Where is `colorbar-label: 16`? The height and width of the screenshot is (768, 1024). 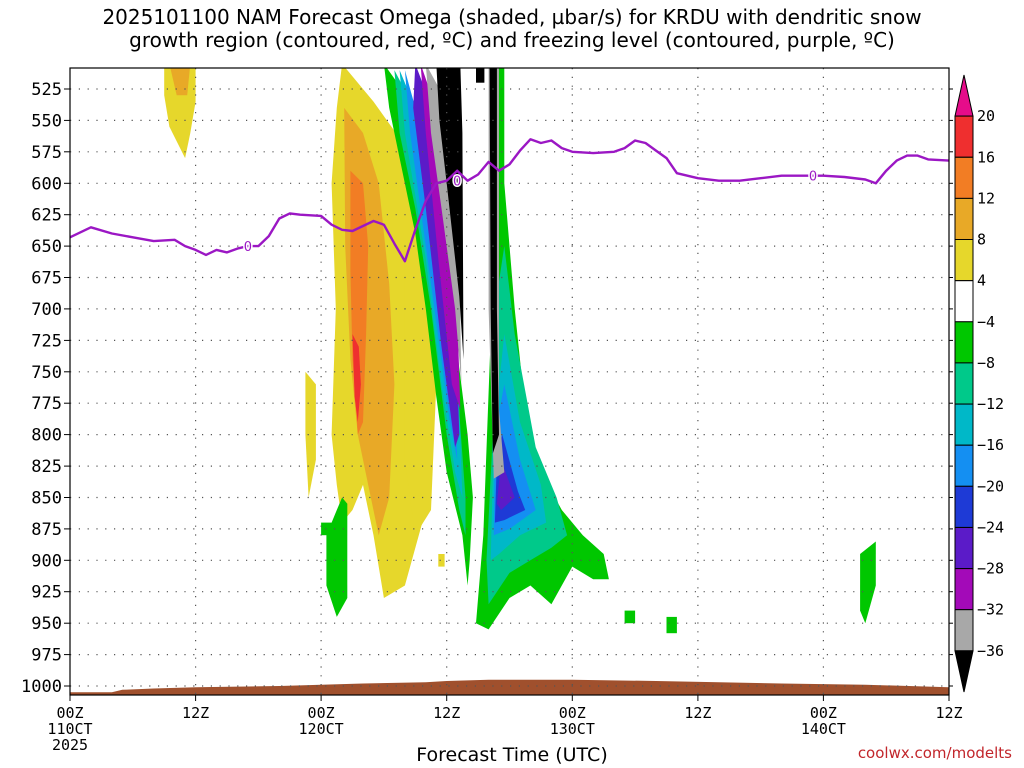 colorbar-label: 16 is located at coordinates (986, 157).